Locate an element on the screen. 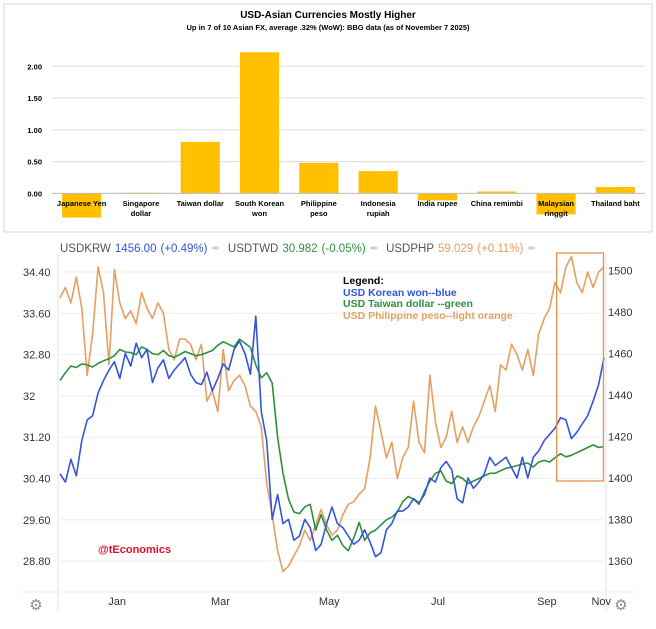  legend-item-php: USD Philippine peso--light orange is located at coordinates (428, 315).